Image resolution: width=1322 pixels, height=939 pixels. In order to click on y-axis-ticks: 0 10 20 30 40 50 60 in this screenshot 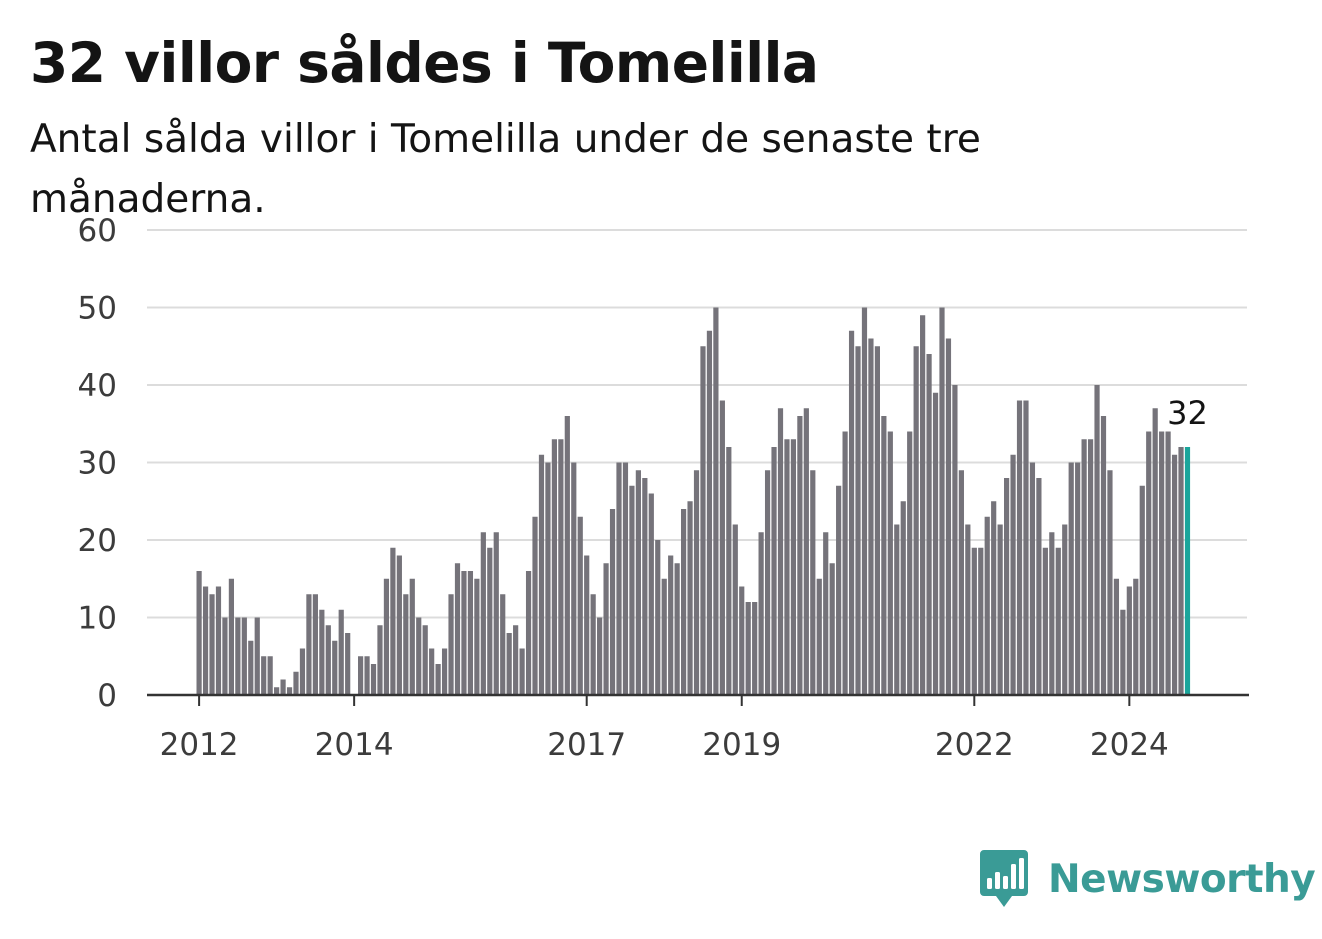, I will do `click(97, 463)`.